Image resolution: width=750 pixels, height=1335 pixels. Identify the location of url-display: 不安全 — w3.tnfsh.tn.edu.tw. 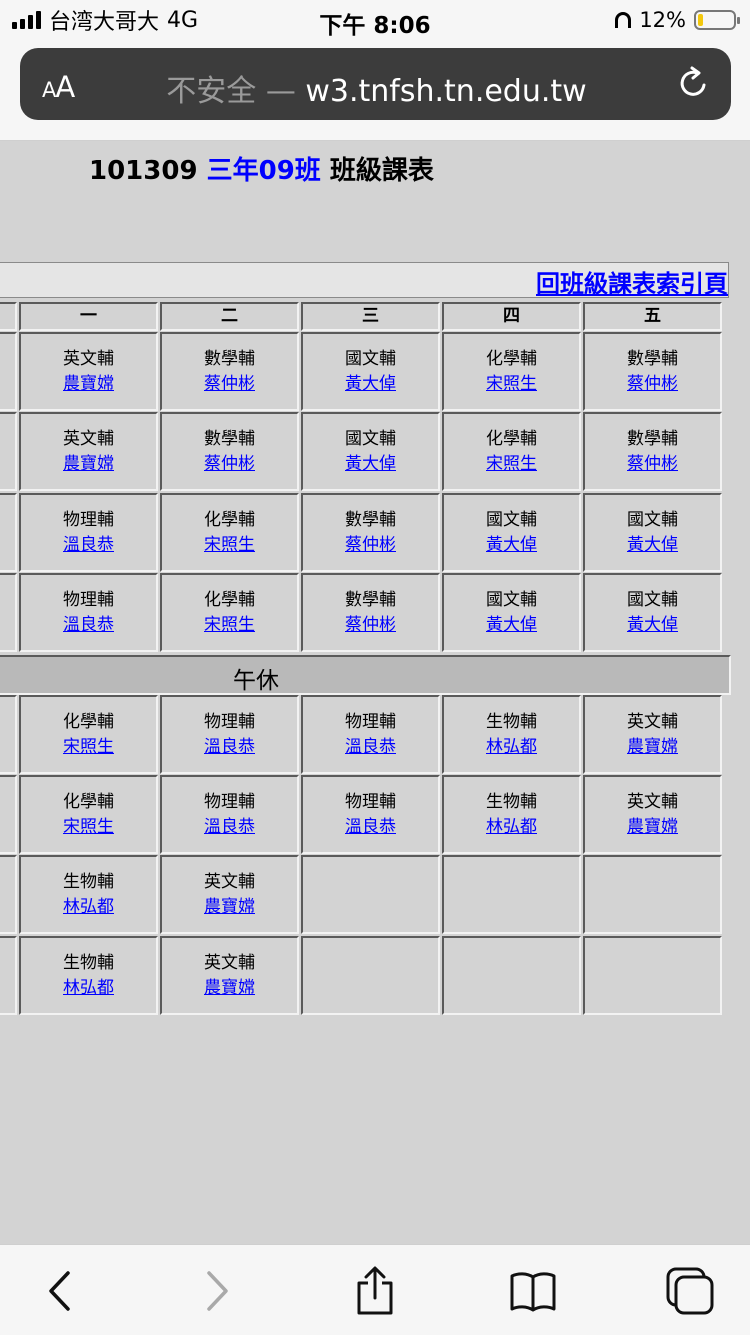
(376, 91).